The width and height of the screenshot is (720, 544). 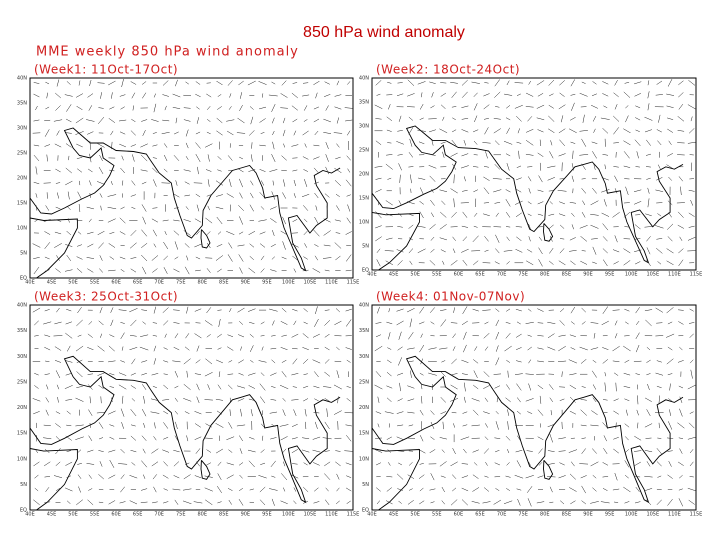 What do you see at coordinates (631, 275) in the screenshot?
I see `lon-label: 100E` at bounding box center [631, 275].